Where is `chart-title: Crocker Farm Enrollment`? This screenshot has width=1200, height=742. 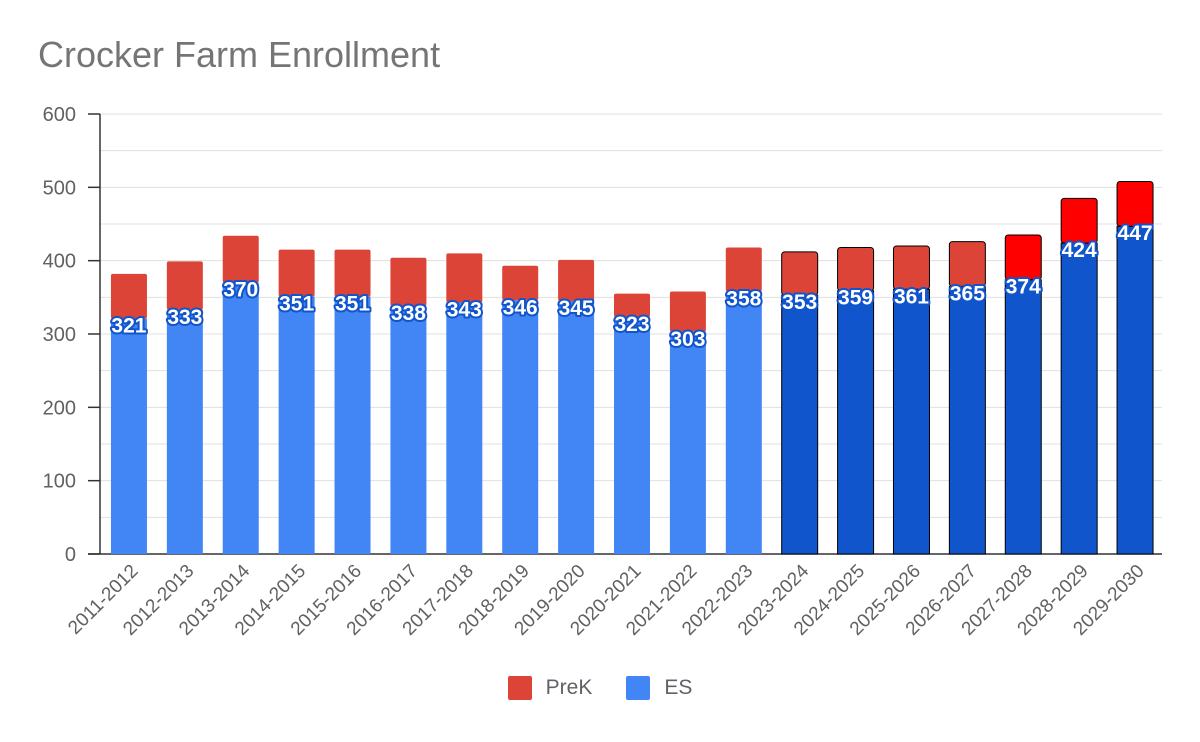 chart-title: Crocker Farm Enrollment is located at coordinates (239, 54).